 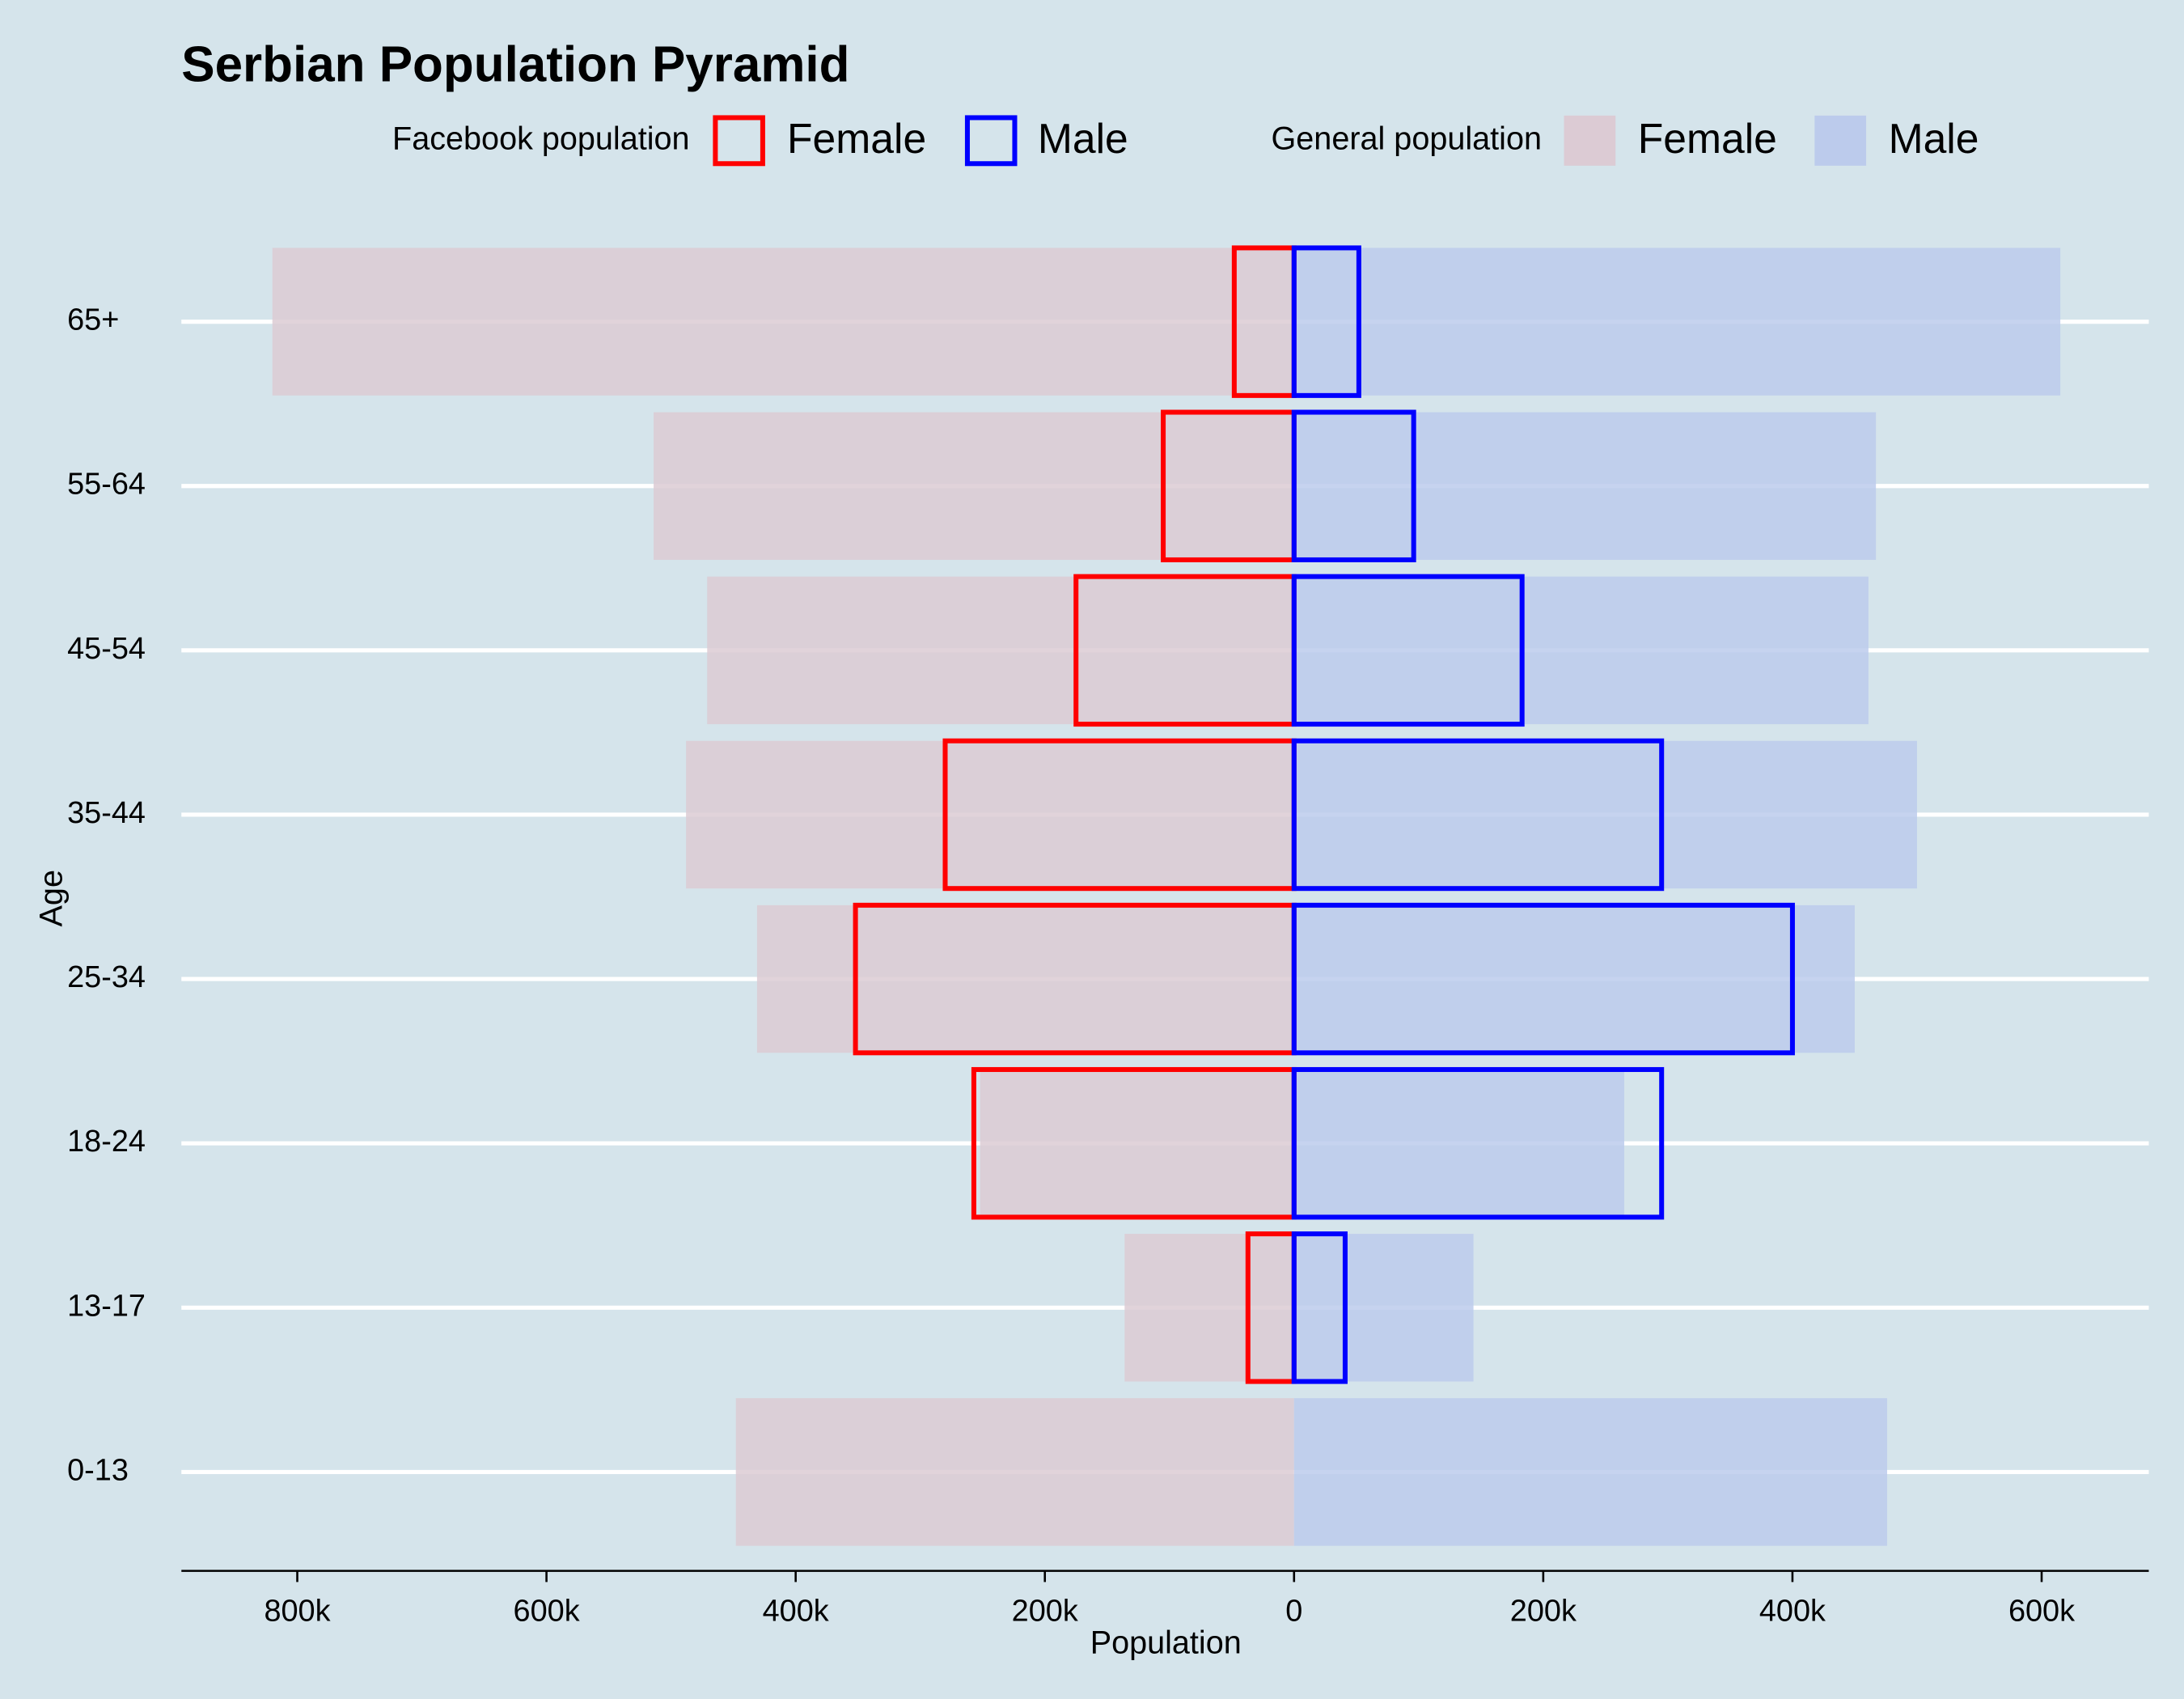 I want to click on x-tick-label: 800k, so click(x=297, y=1611).